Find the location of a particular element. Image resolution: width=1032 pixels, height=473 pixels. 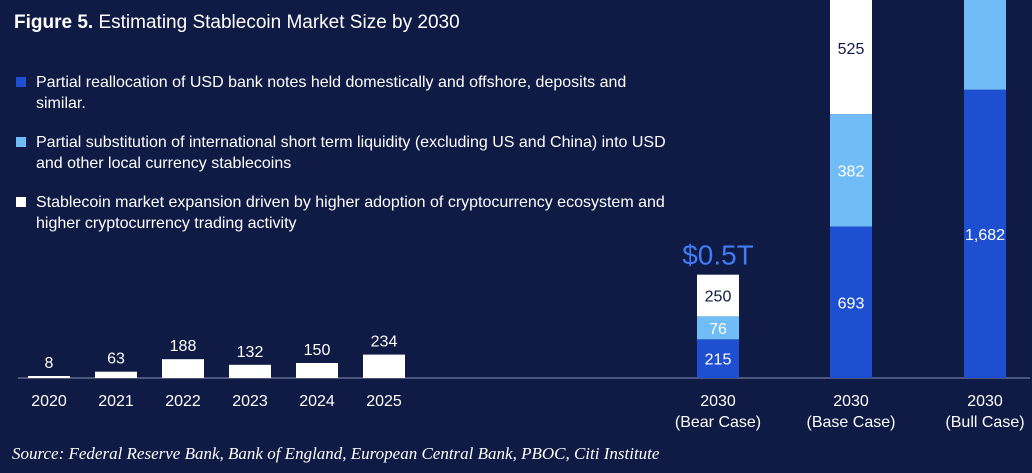

data-label-historical-2020: 8 is located at coordinates (49, 363).